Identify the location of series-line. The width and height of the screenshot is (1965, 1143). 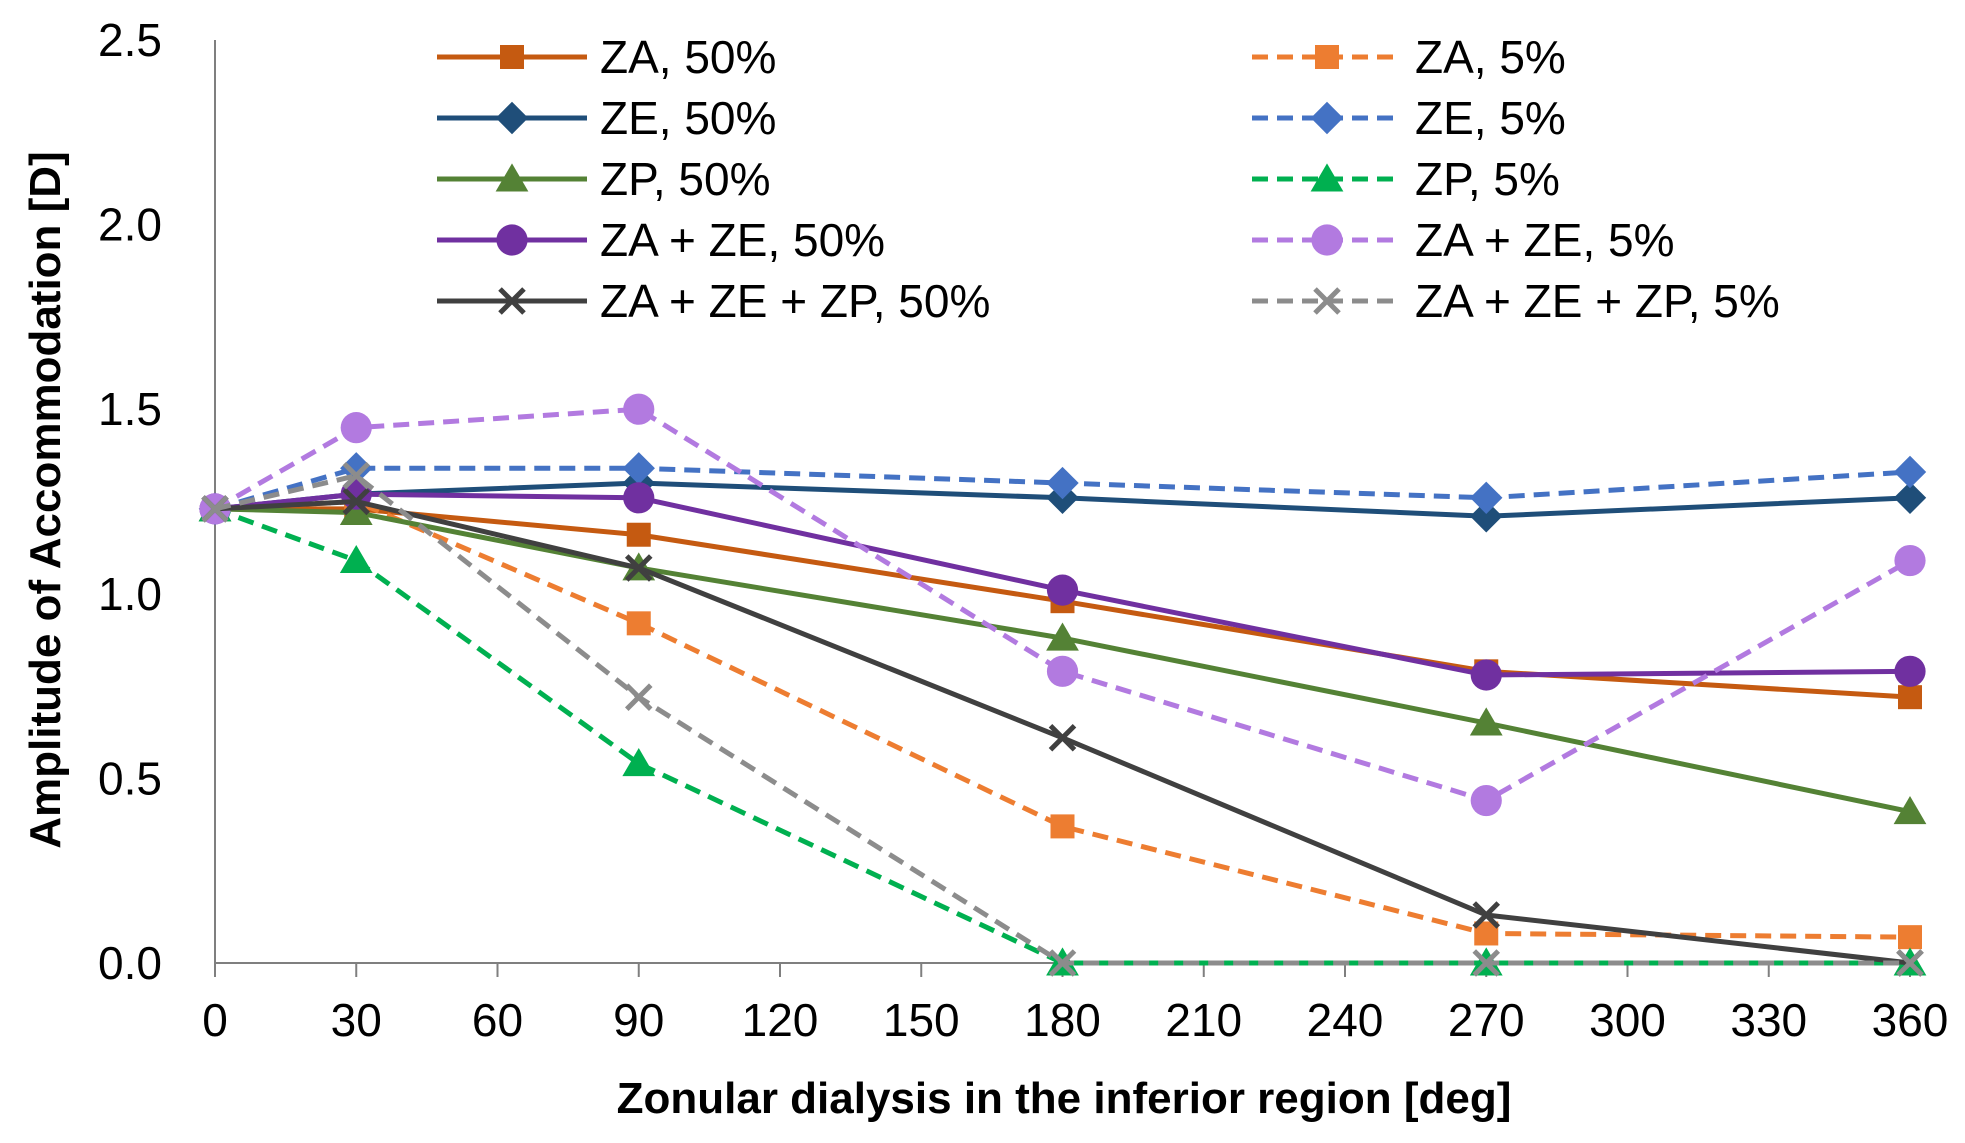
(1062, 584).